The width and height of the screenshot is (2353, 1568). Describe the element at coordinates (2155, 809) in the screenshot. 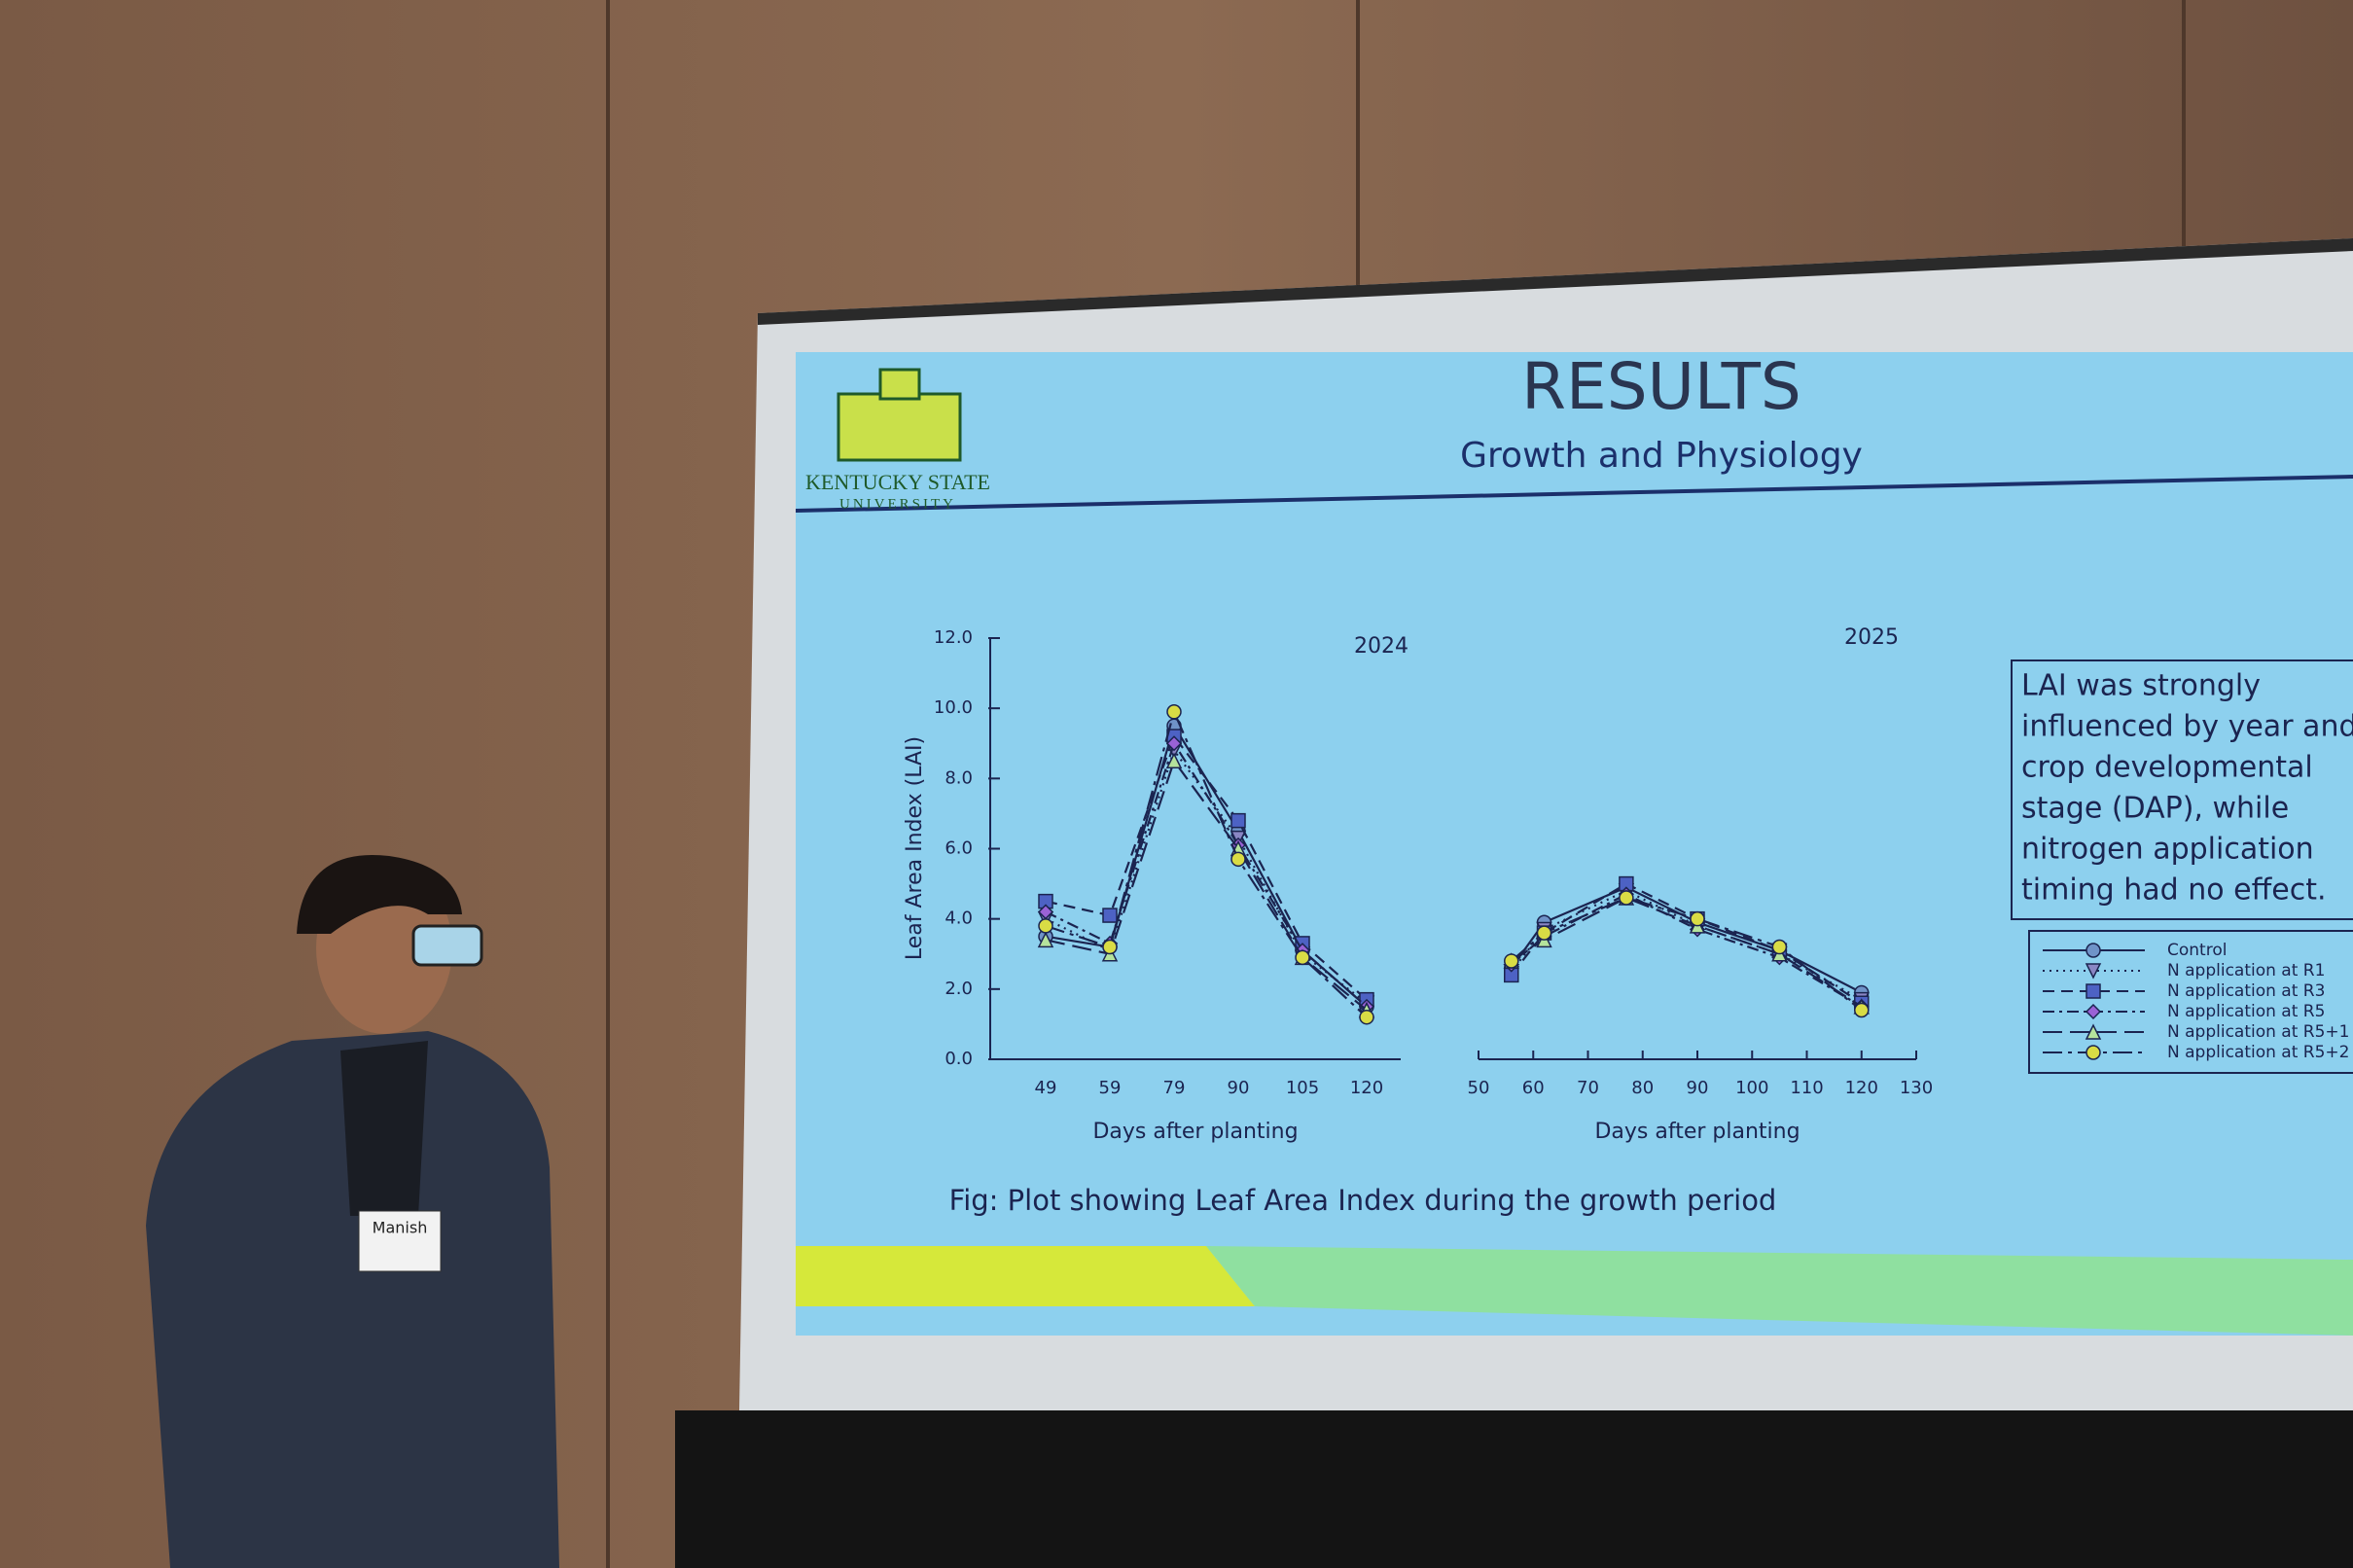

I see `note-line: stage (DAP), while` at that location.